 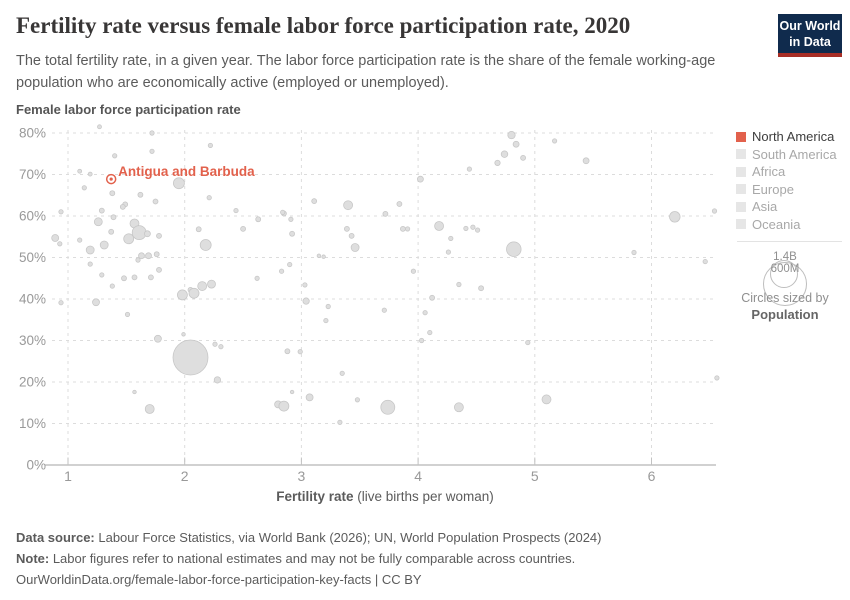 What do you see at coordinates (792, 207) in the screenshot?
I see `legend-item-asia: Asia` at bounding box center [792, 207].